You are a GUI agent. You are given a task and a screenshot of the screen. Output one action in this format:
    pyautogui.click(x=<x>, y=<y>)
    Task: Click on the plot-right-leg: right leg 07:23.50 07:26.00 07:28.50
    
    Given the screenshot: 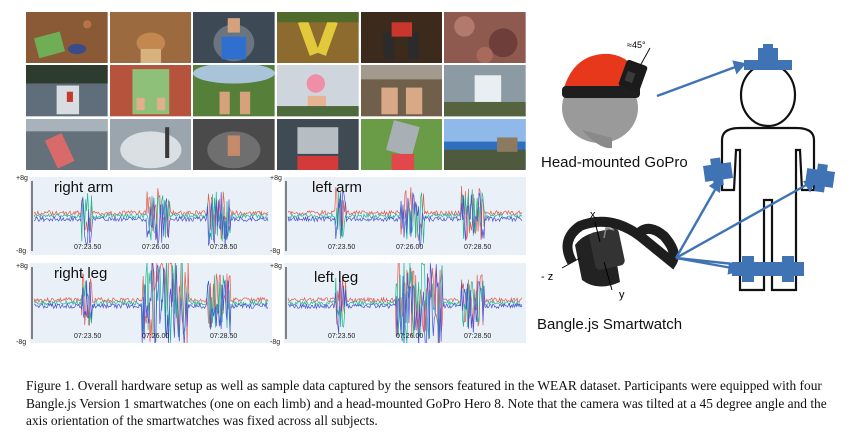 What is the action you would take?
    pyautogui.click(x=151, y=303)
    